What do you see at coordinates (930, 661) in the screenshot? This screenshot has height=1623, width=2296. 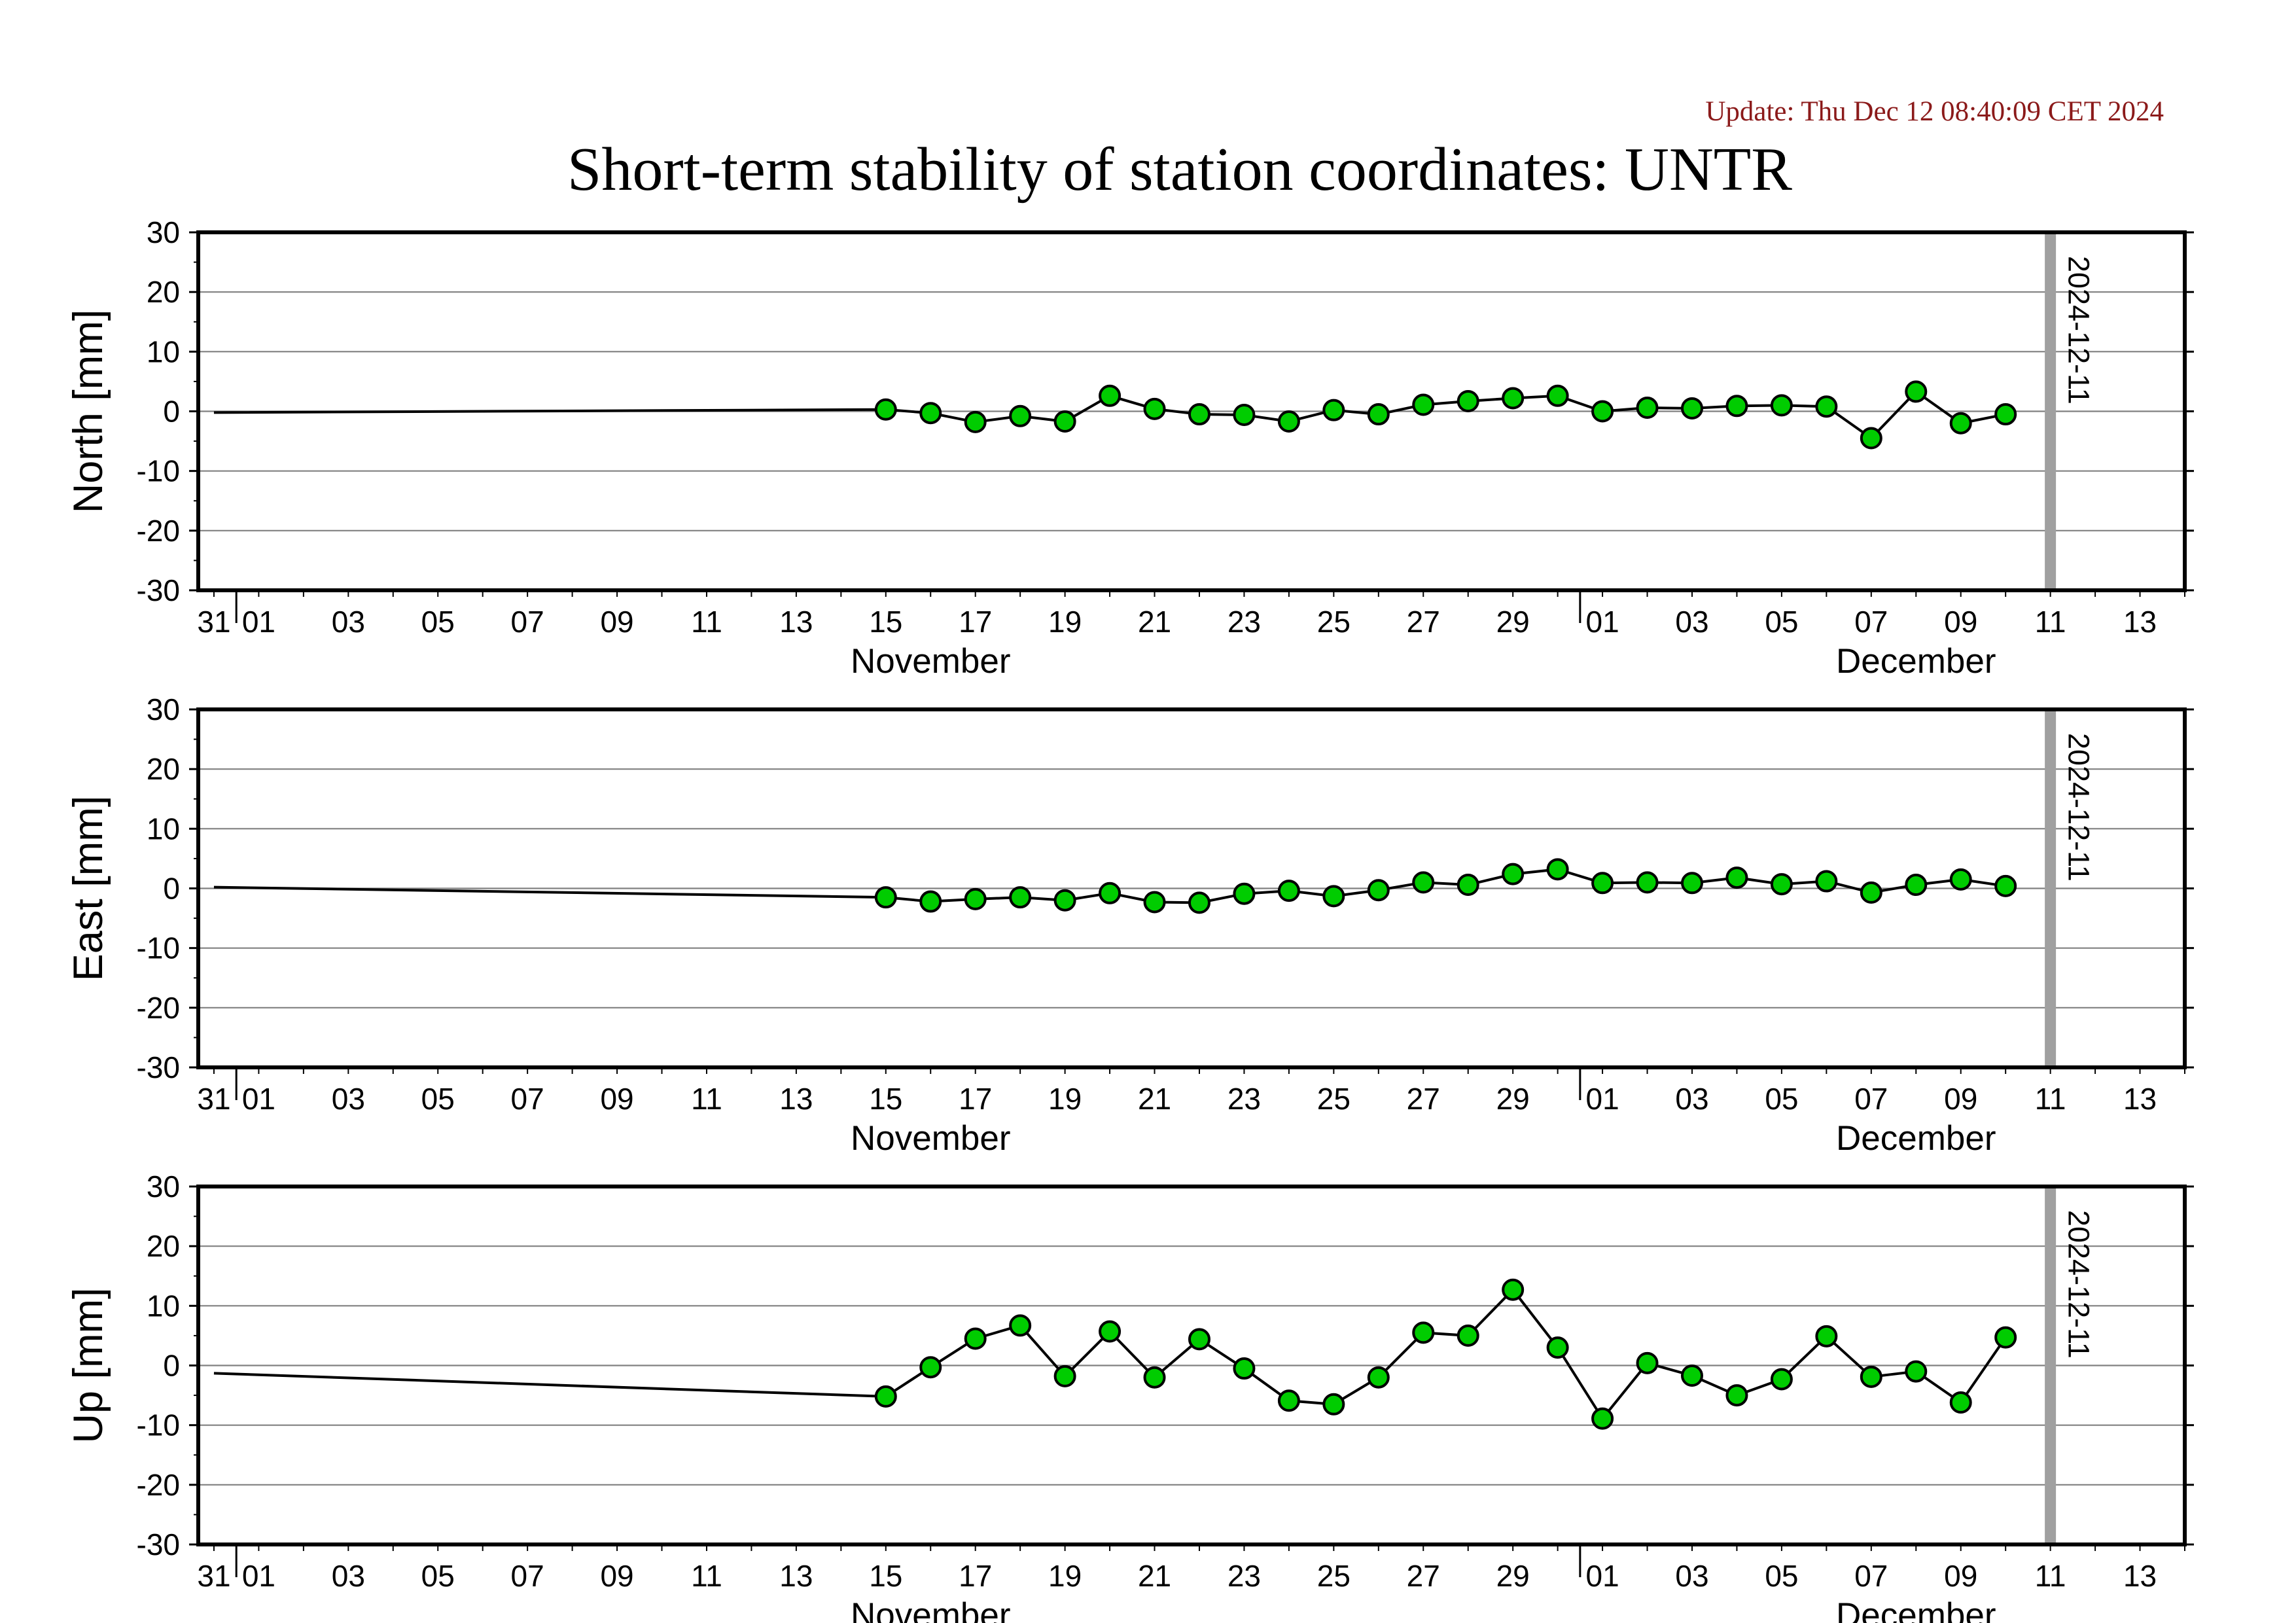 I see `x-month-label: November` at bounding box center [930, 661].